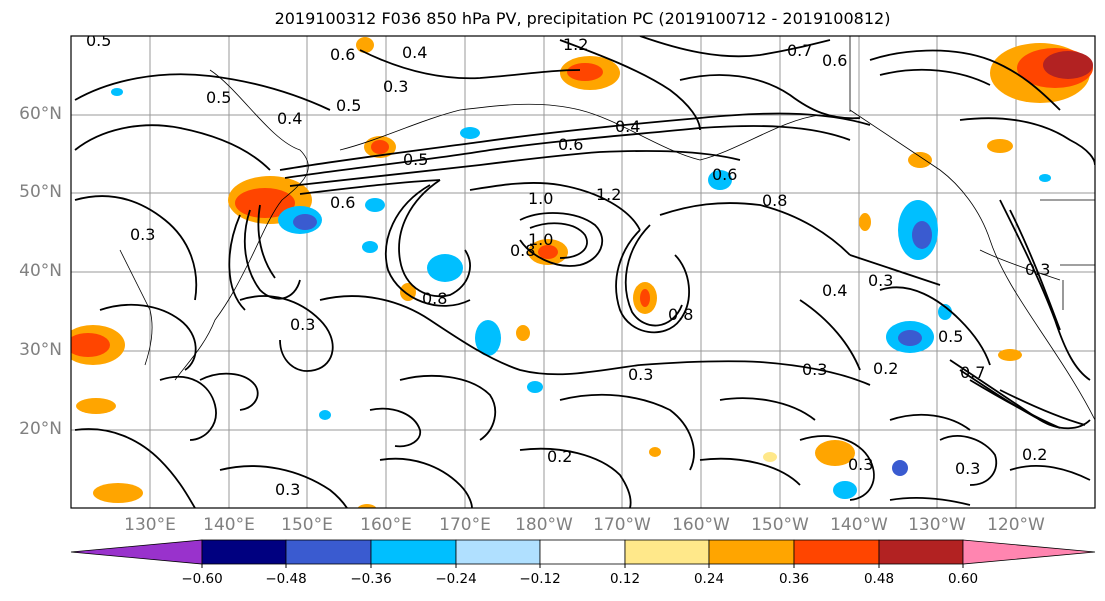 The image size is (1105, 601). Describe the element at coordinates (229, 525) in the screenshot. I see `lon-label: 140°E` at that location.